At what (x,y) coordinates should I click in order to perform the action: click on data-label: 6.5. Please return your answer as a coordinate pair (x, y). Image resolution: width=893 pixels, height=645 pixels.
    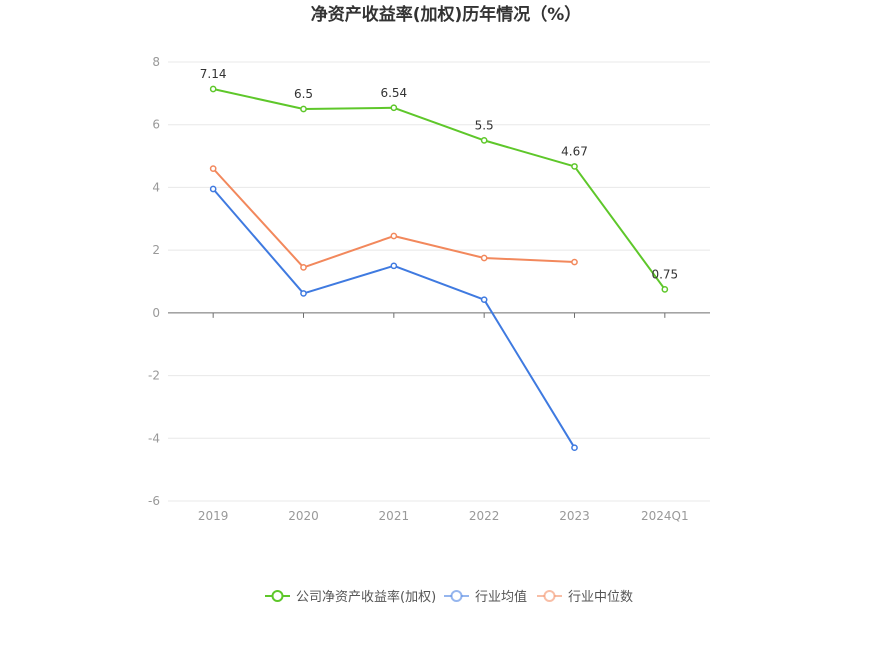
    Looking at the image, I should click on (303, 94).